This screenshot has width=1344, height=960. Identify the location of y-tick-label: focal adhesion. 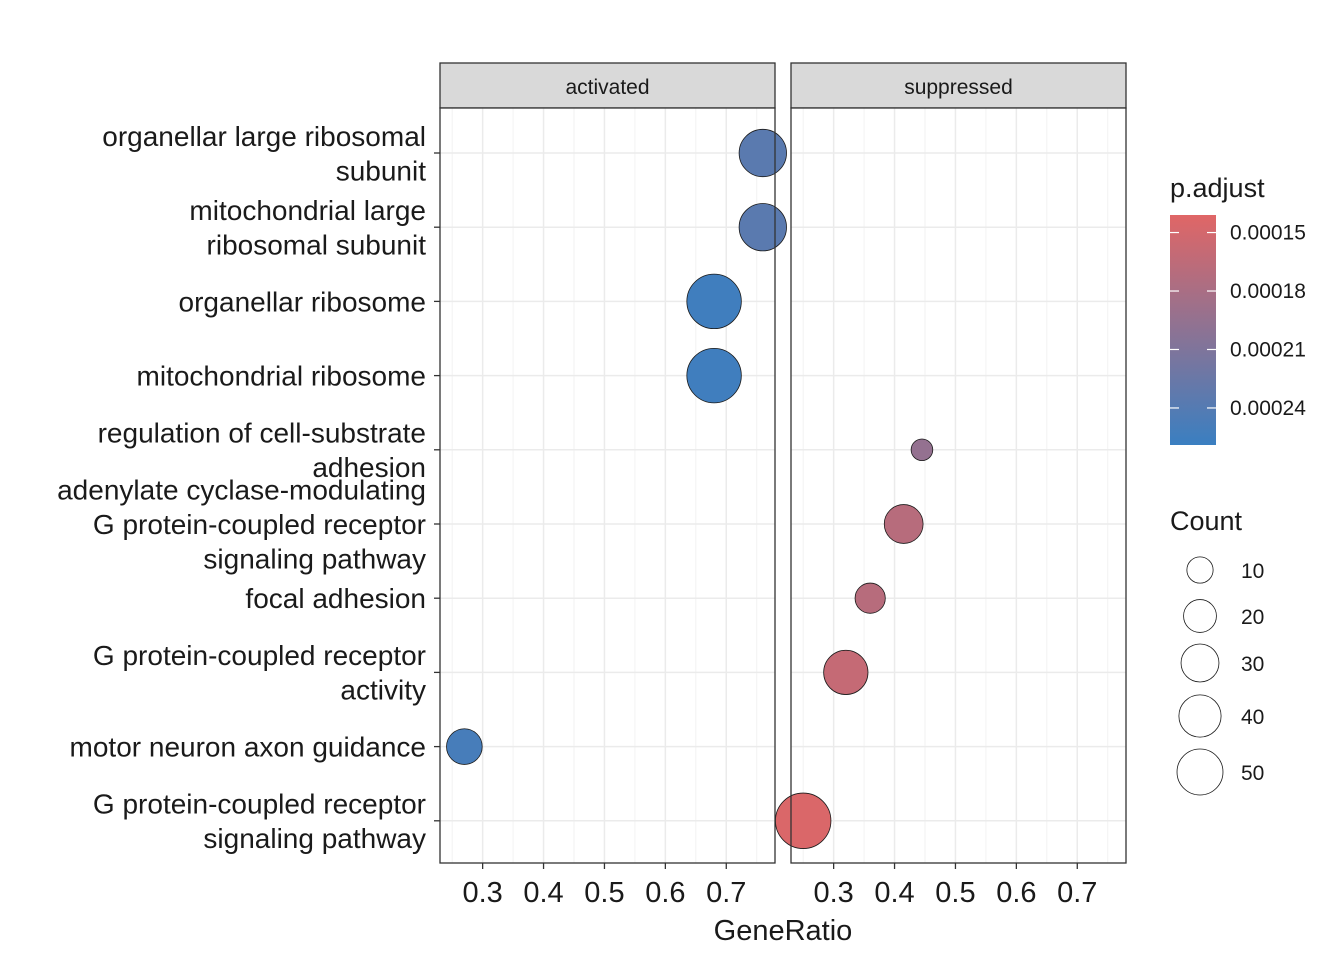
(335, 598).